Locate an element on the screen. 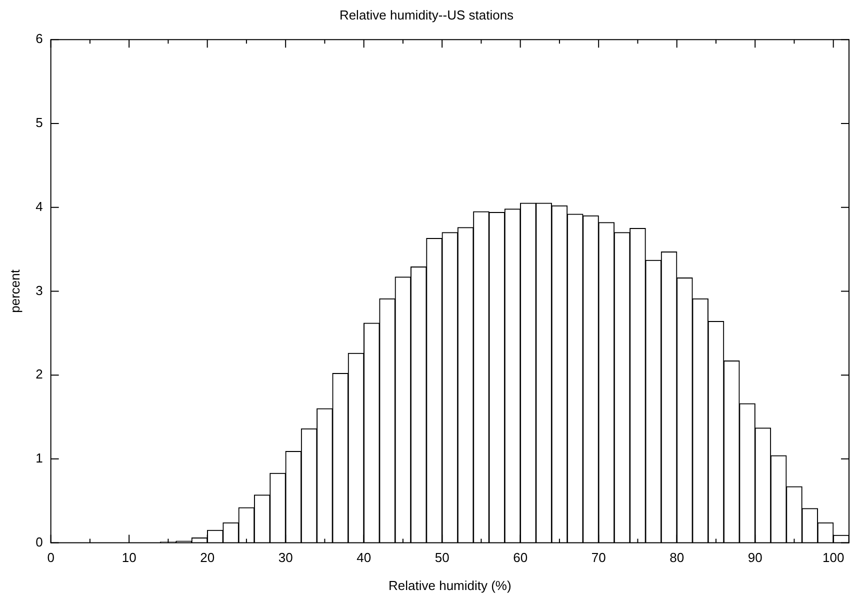 The width and height of the screenshot is (858, 602). y-tick-label: 3 is located at coordinates (39, 290).